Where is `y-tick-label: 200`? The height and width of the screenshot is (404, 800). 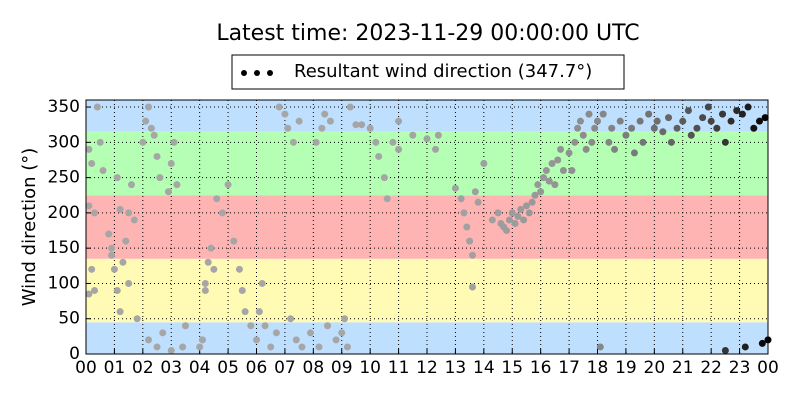 y-tick-label: 200 is located at coordinates (64, 213).